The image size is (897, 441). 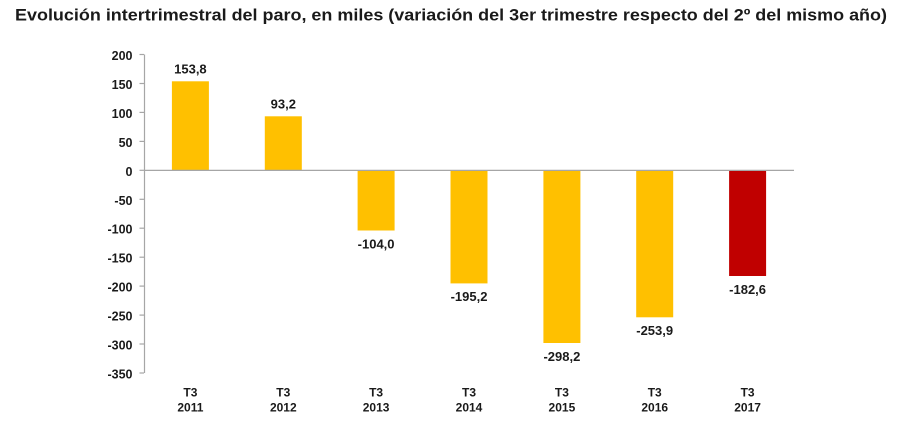 What do you see at coordinates (654, 330) in the screenshot?
I see `svg-text: -253,9` at bounding box center [654, 330].